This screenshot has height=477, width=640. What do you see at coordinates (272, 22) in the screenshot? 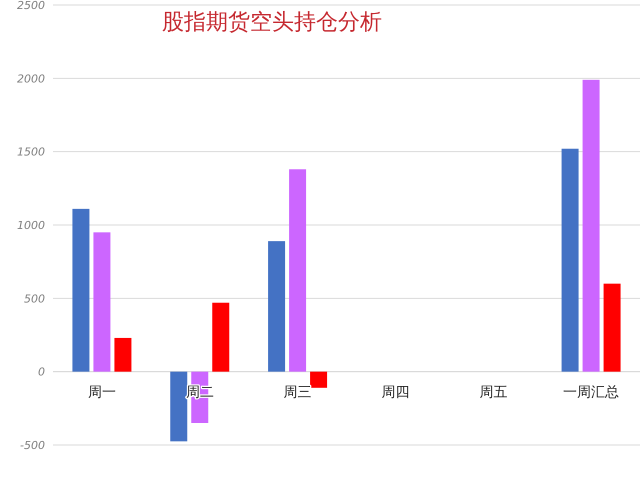
I see `title: 股指期货空头持仓分析` at bounding box center [272, 22].